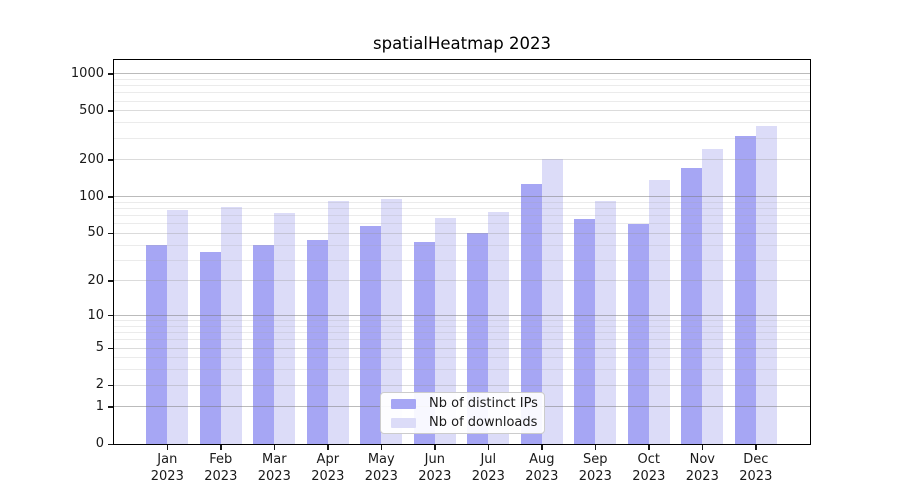 The height and width of the screenshot is (500, 900). Describe the element at coordinates (445, 330) in the screenshot. I see `bar-downloads-jun-2023` at that location.